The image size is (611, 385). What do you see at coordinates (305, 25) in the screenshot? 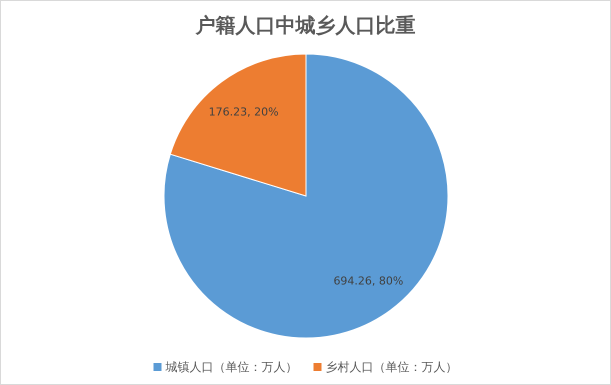
I see `chart-title: 户籍人口中城乡人口比重` at bounding box center [305, 25].